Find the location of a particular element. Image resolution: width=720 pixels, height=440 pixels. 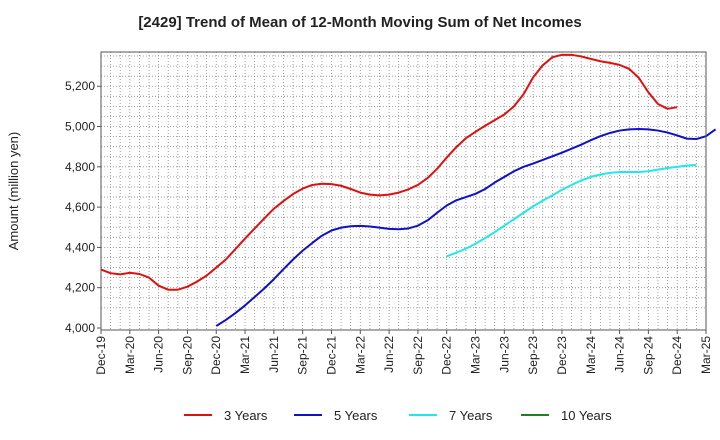

y-tick-label: 4,800 is located at coordinates (80, 167).